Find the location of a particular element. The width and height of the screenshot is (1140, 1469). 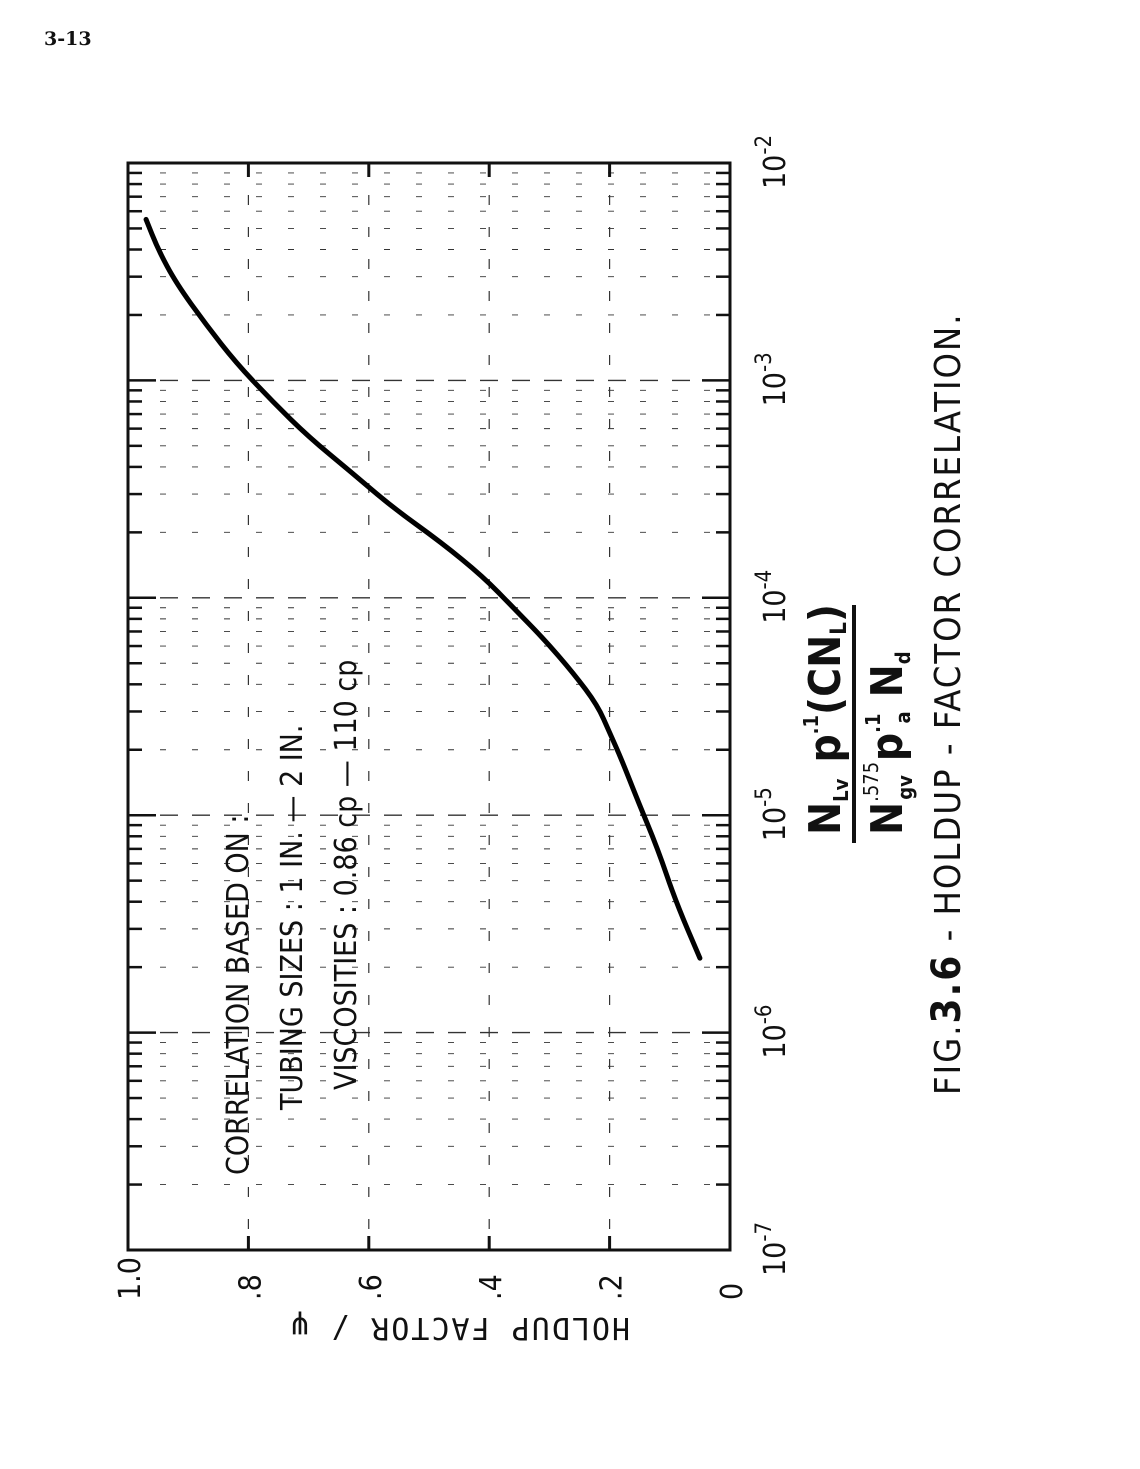

x-tick-label: 10-6 is located at coordinates (772, 1032).